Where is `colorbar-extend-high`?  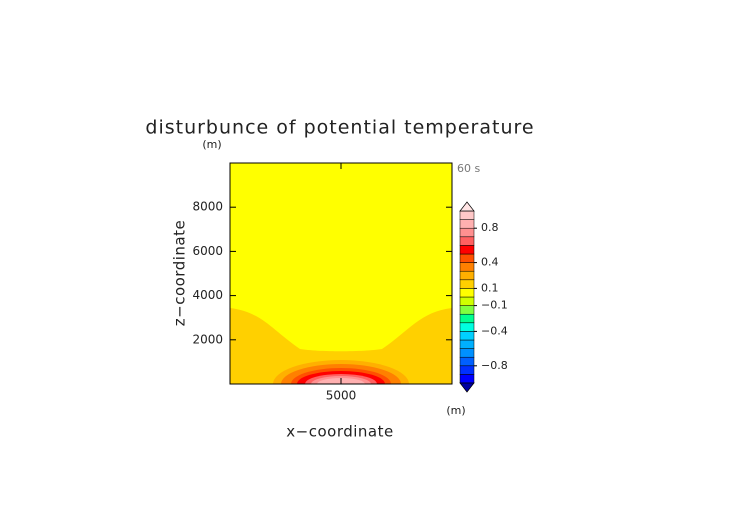 colorbar-extend-high is located at coordinates (467, 206).